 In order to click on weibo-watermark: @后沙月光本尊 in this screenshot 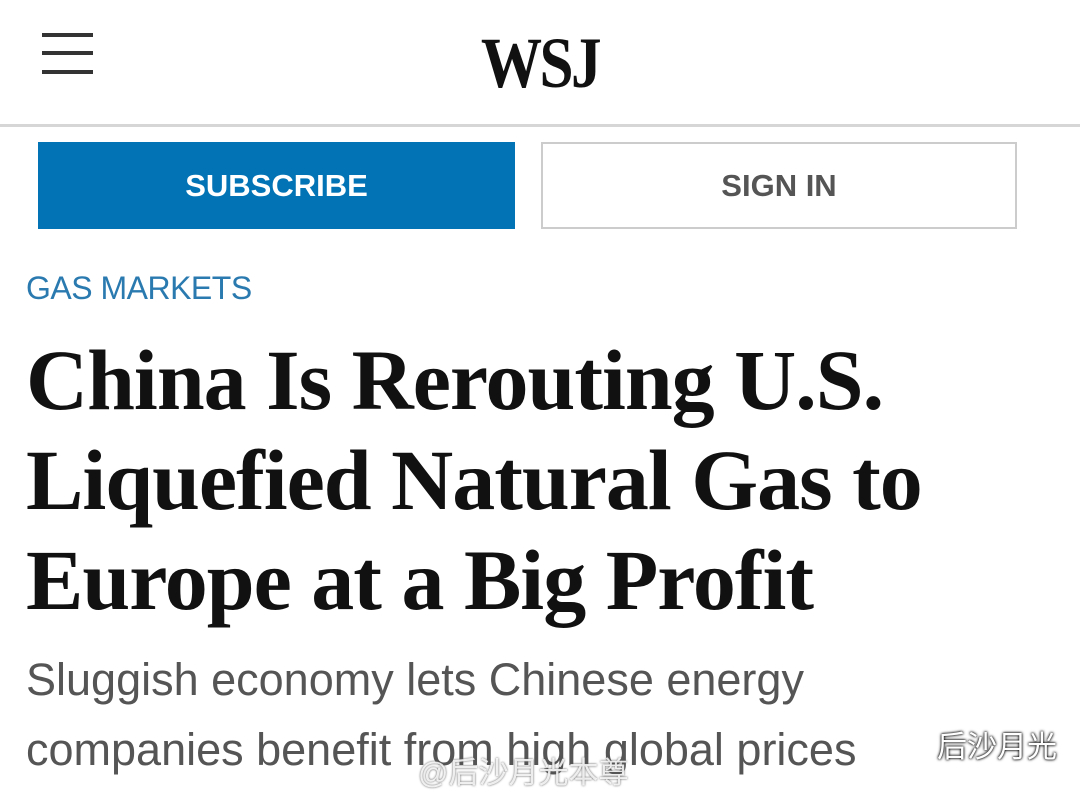, I will do `click(523, 773)`.